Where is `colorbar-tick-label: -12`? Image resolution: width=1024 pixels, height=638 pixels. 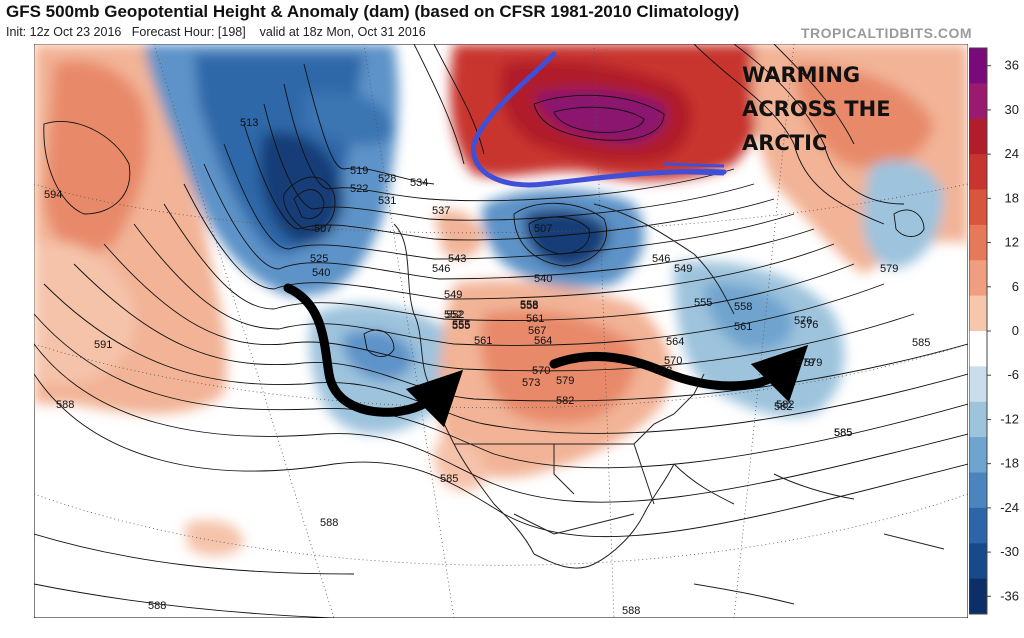
colorbar-tick-label: -12 is located at coordinates (1009, 418).